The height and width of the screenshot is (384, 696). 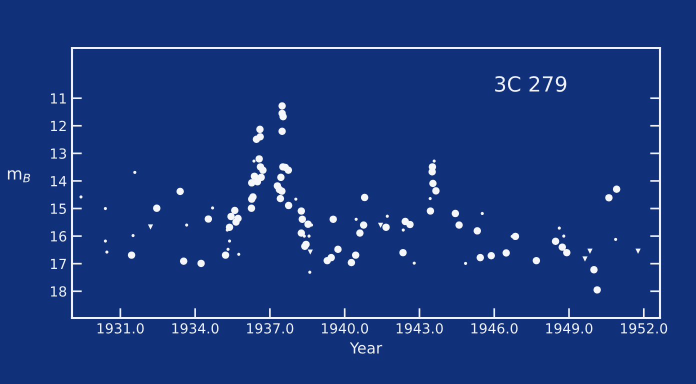 I want to click on x-tick-label: 1934.0, so click(x=195, y=328).